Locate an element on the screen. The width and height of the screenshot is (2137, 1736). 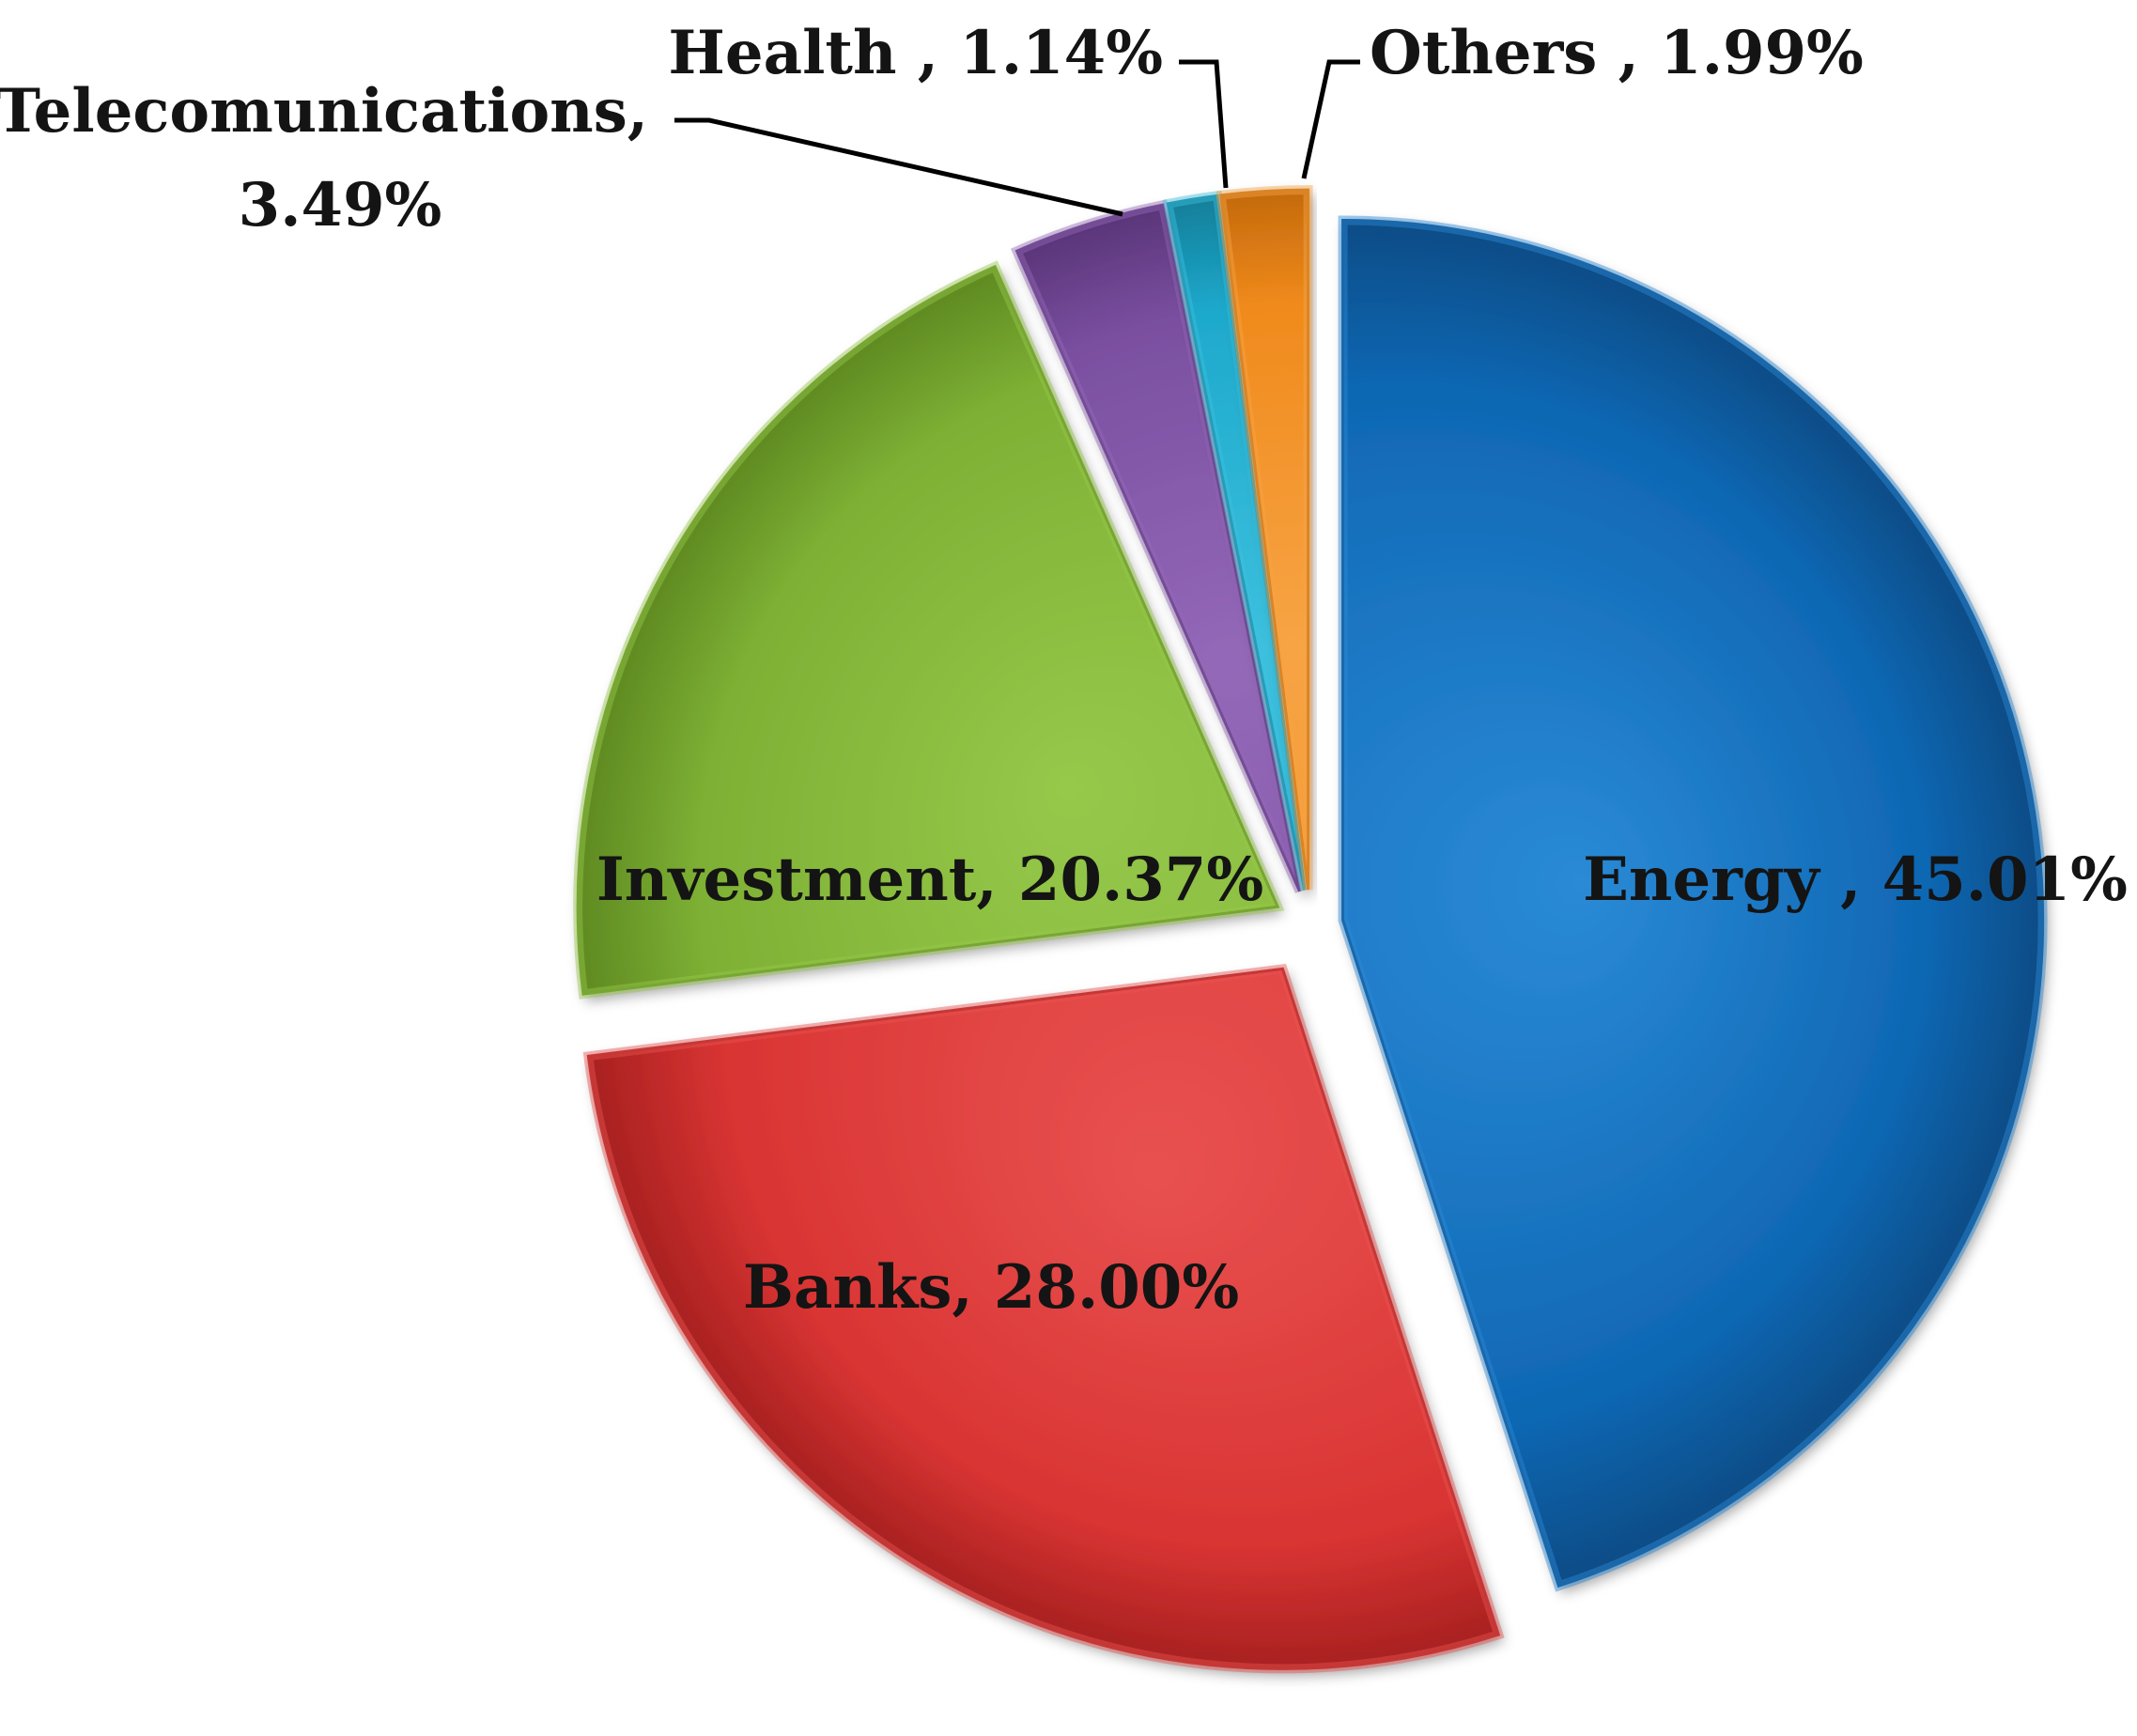
pie-slice-others is located at coordinates (1264, 539).